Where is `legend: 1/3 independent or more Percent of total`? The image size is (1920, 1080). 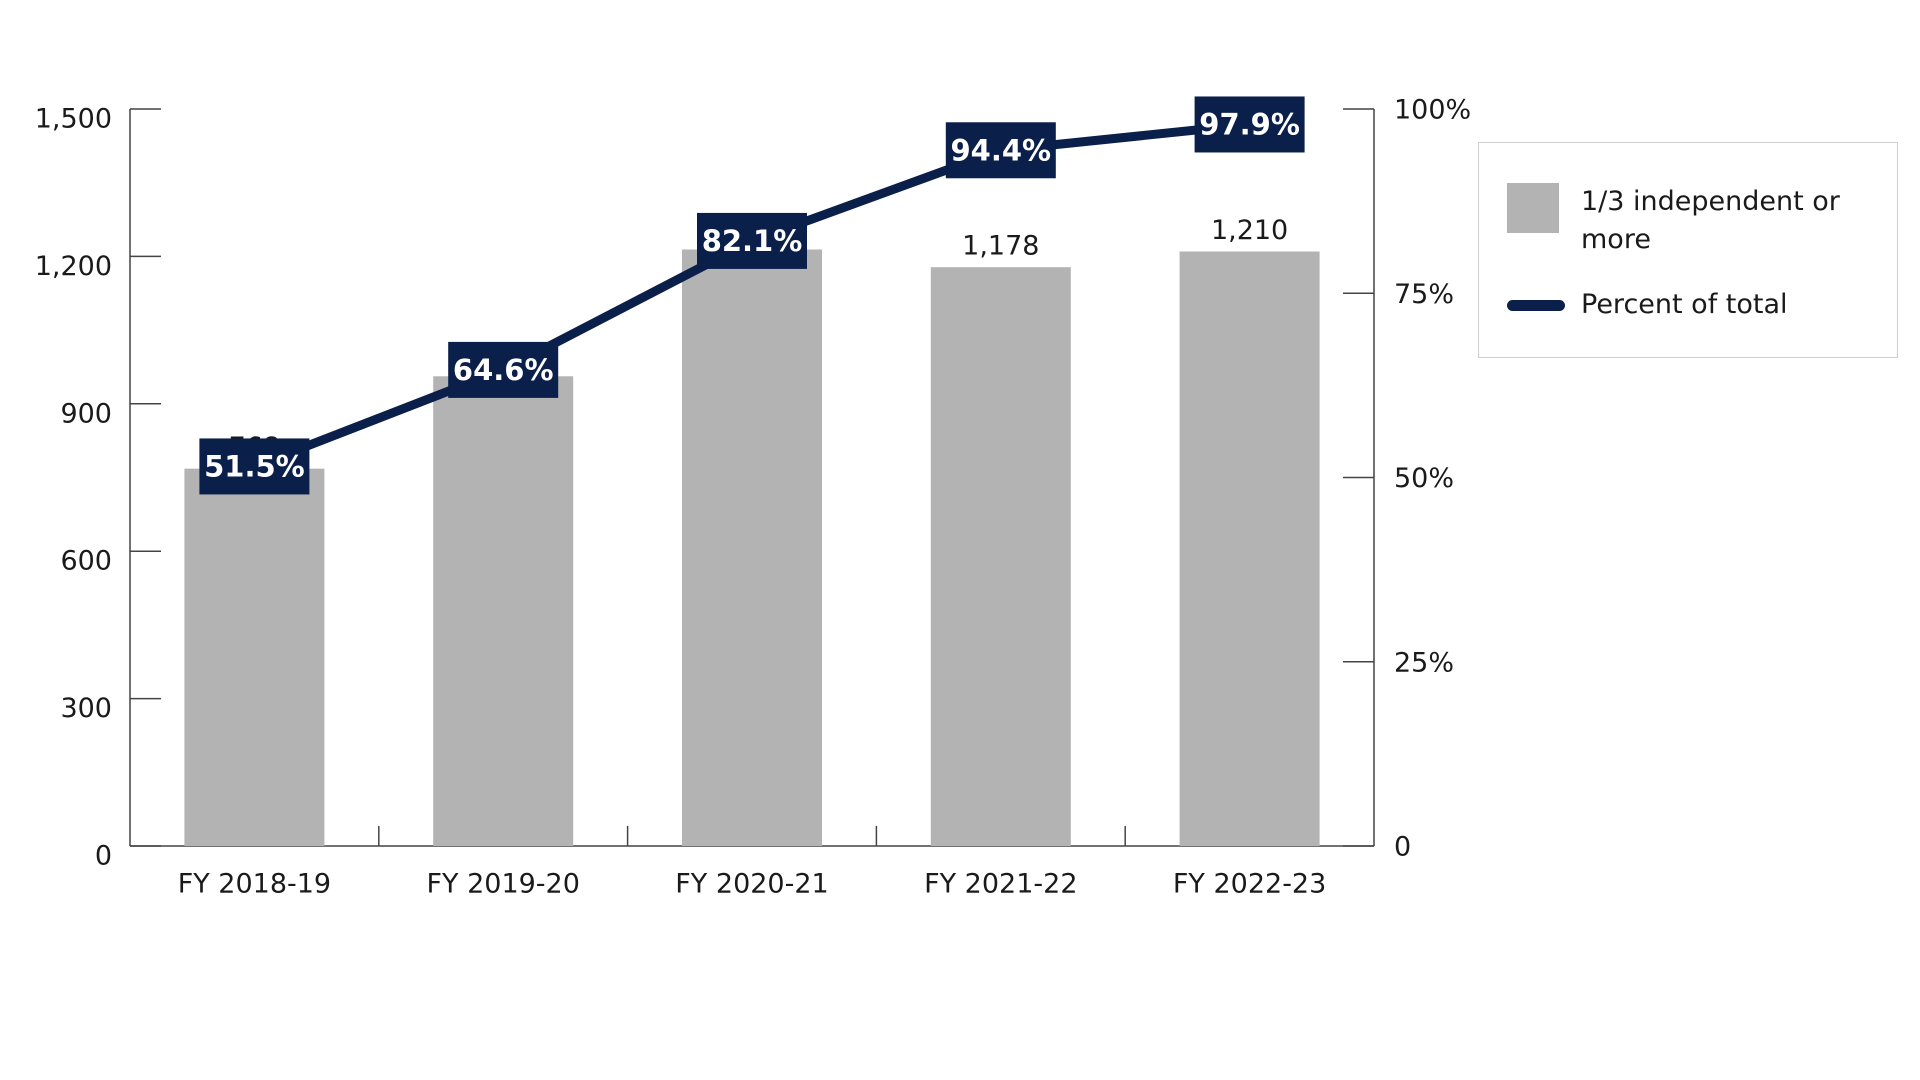 legend: 1/3 independent or more Percent of total is located at coordinates (1688, 250).